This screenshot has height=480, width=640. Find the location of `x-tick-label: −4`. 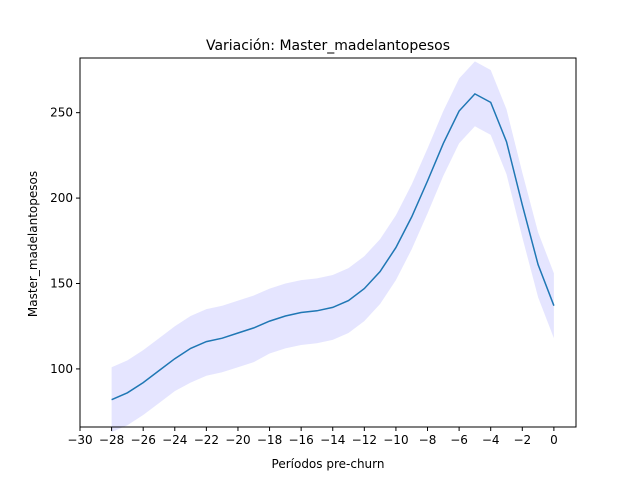

x-tick-label: −4 is located at coordinates (491, 440).